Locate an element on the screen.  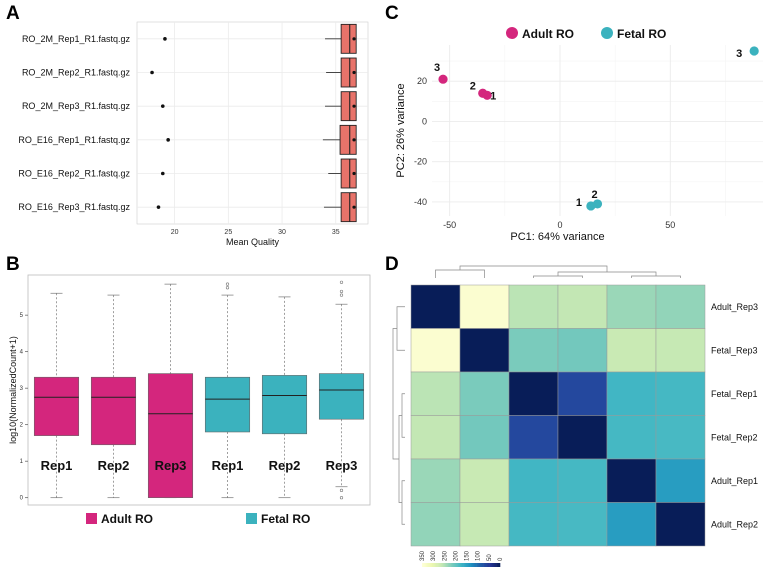
heatmap-row-label: Fetal_Rep2 is located at coordinates (734, 437).